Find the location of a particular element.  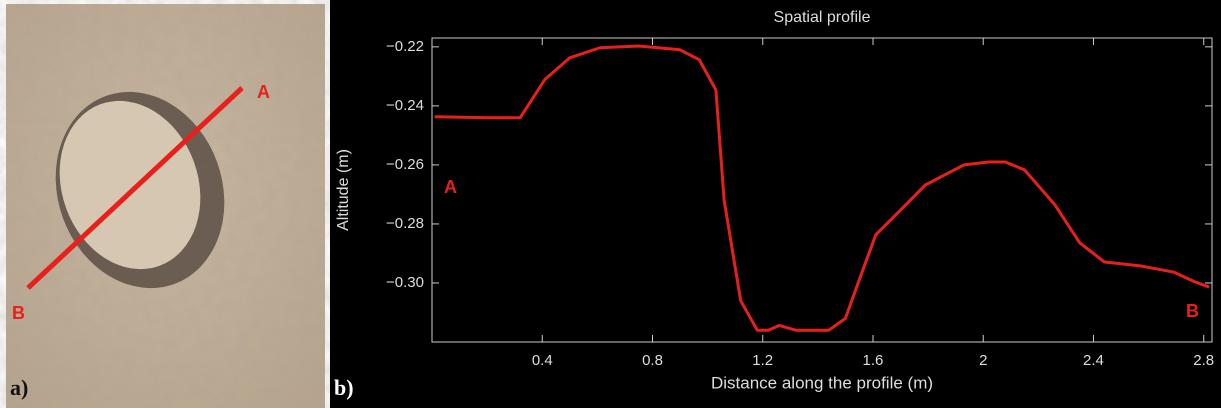

y-tick-label: −0.22 is located at coordinates (405, 46).